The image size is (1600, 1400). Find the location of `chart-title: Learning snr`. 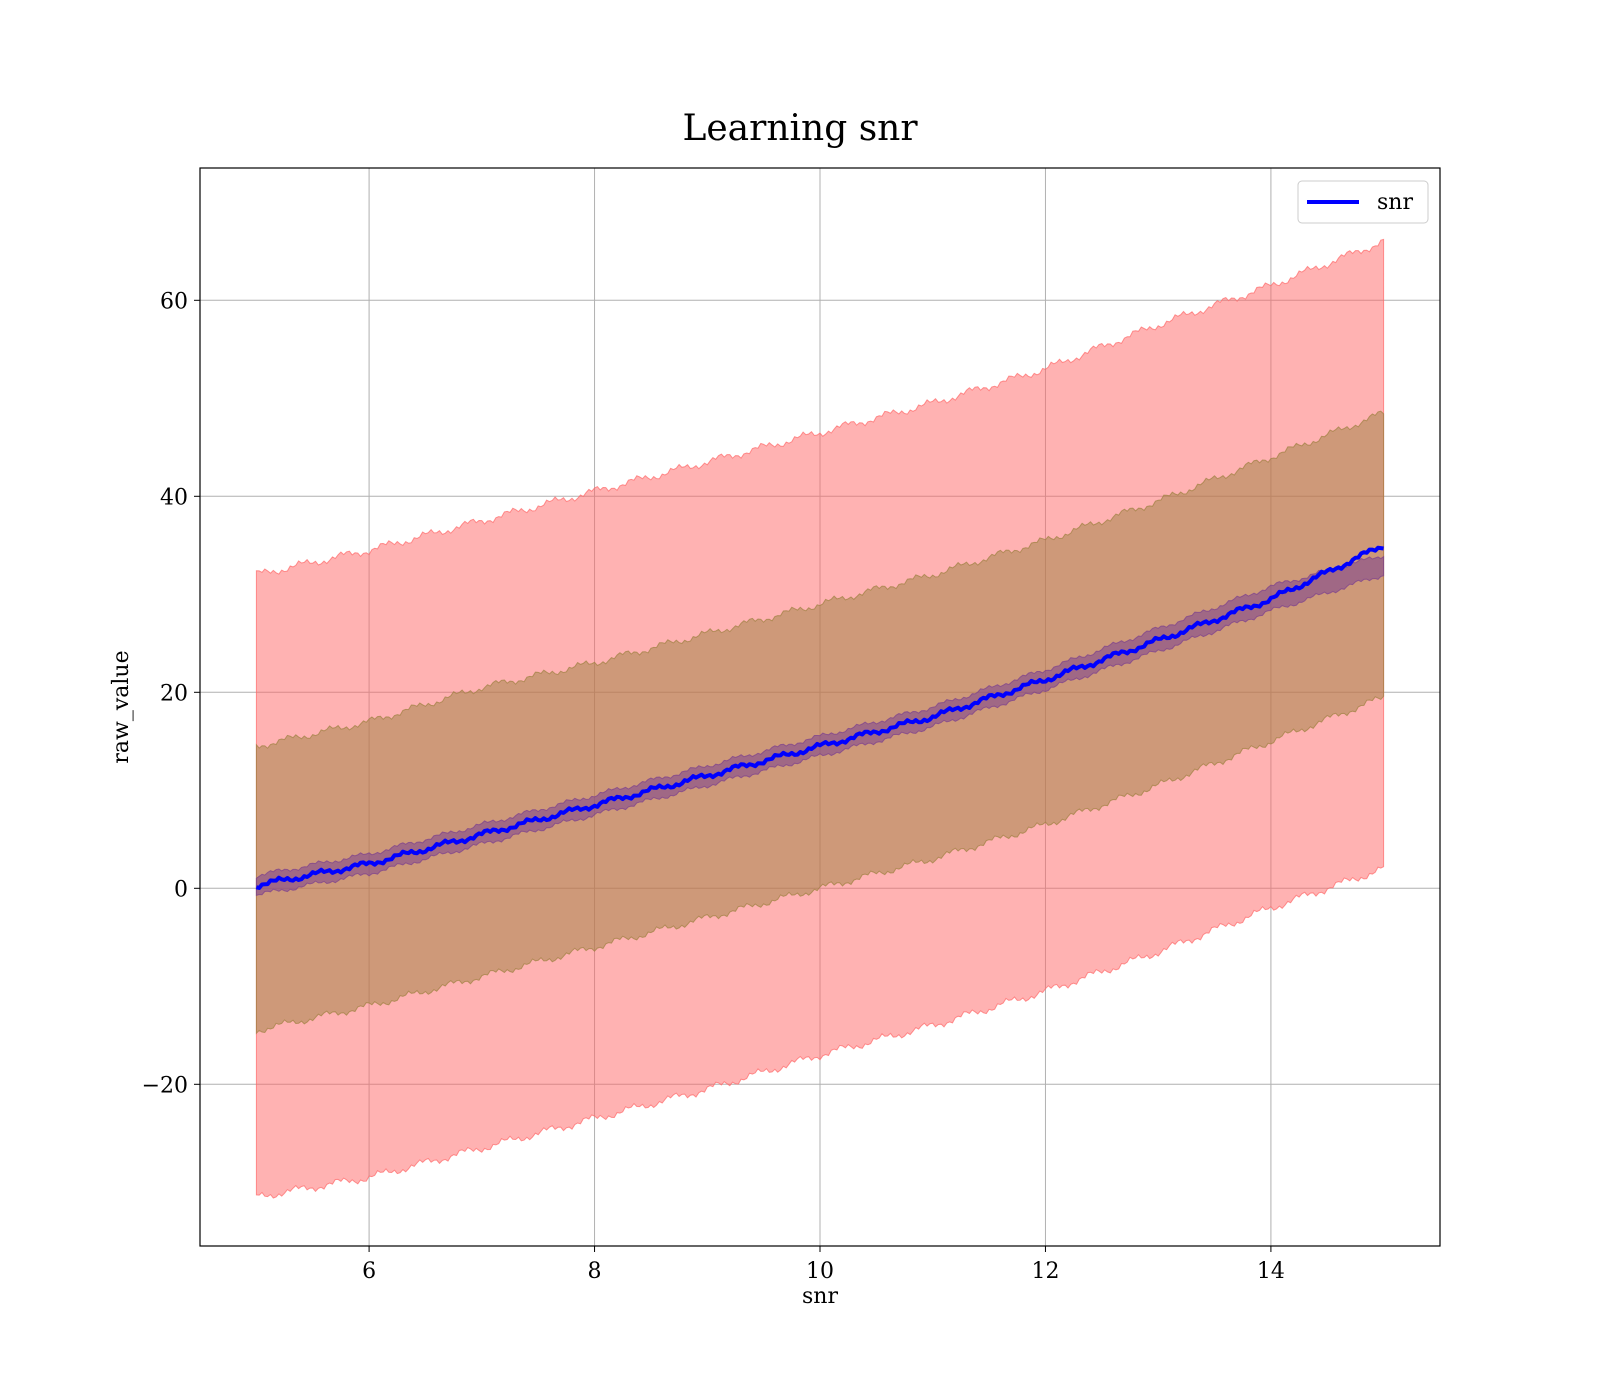

chart-title: Learning snr is located at coordinates (800, 128).